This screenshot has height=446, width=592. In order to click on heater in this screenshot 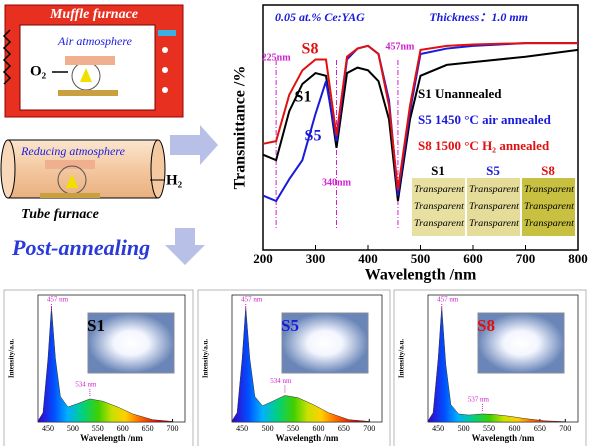, I will do `click(7, 57)`.